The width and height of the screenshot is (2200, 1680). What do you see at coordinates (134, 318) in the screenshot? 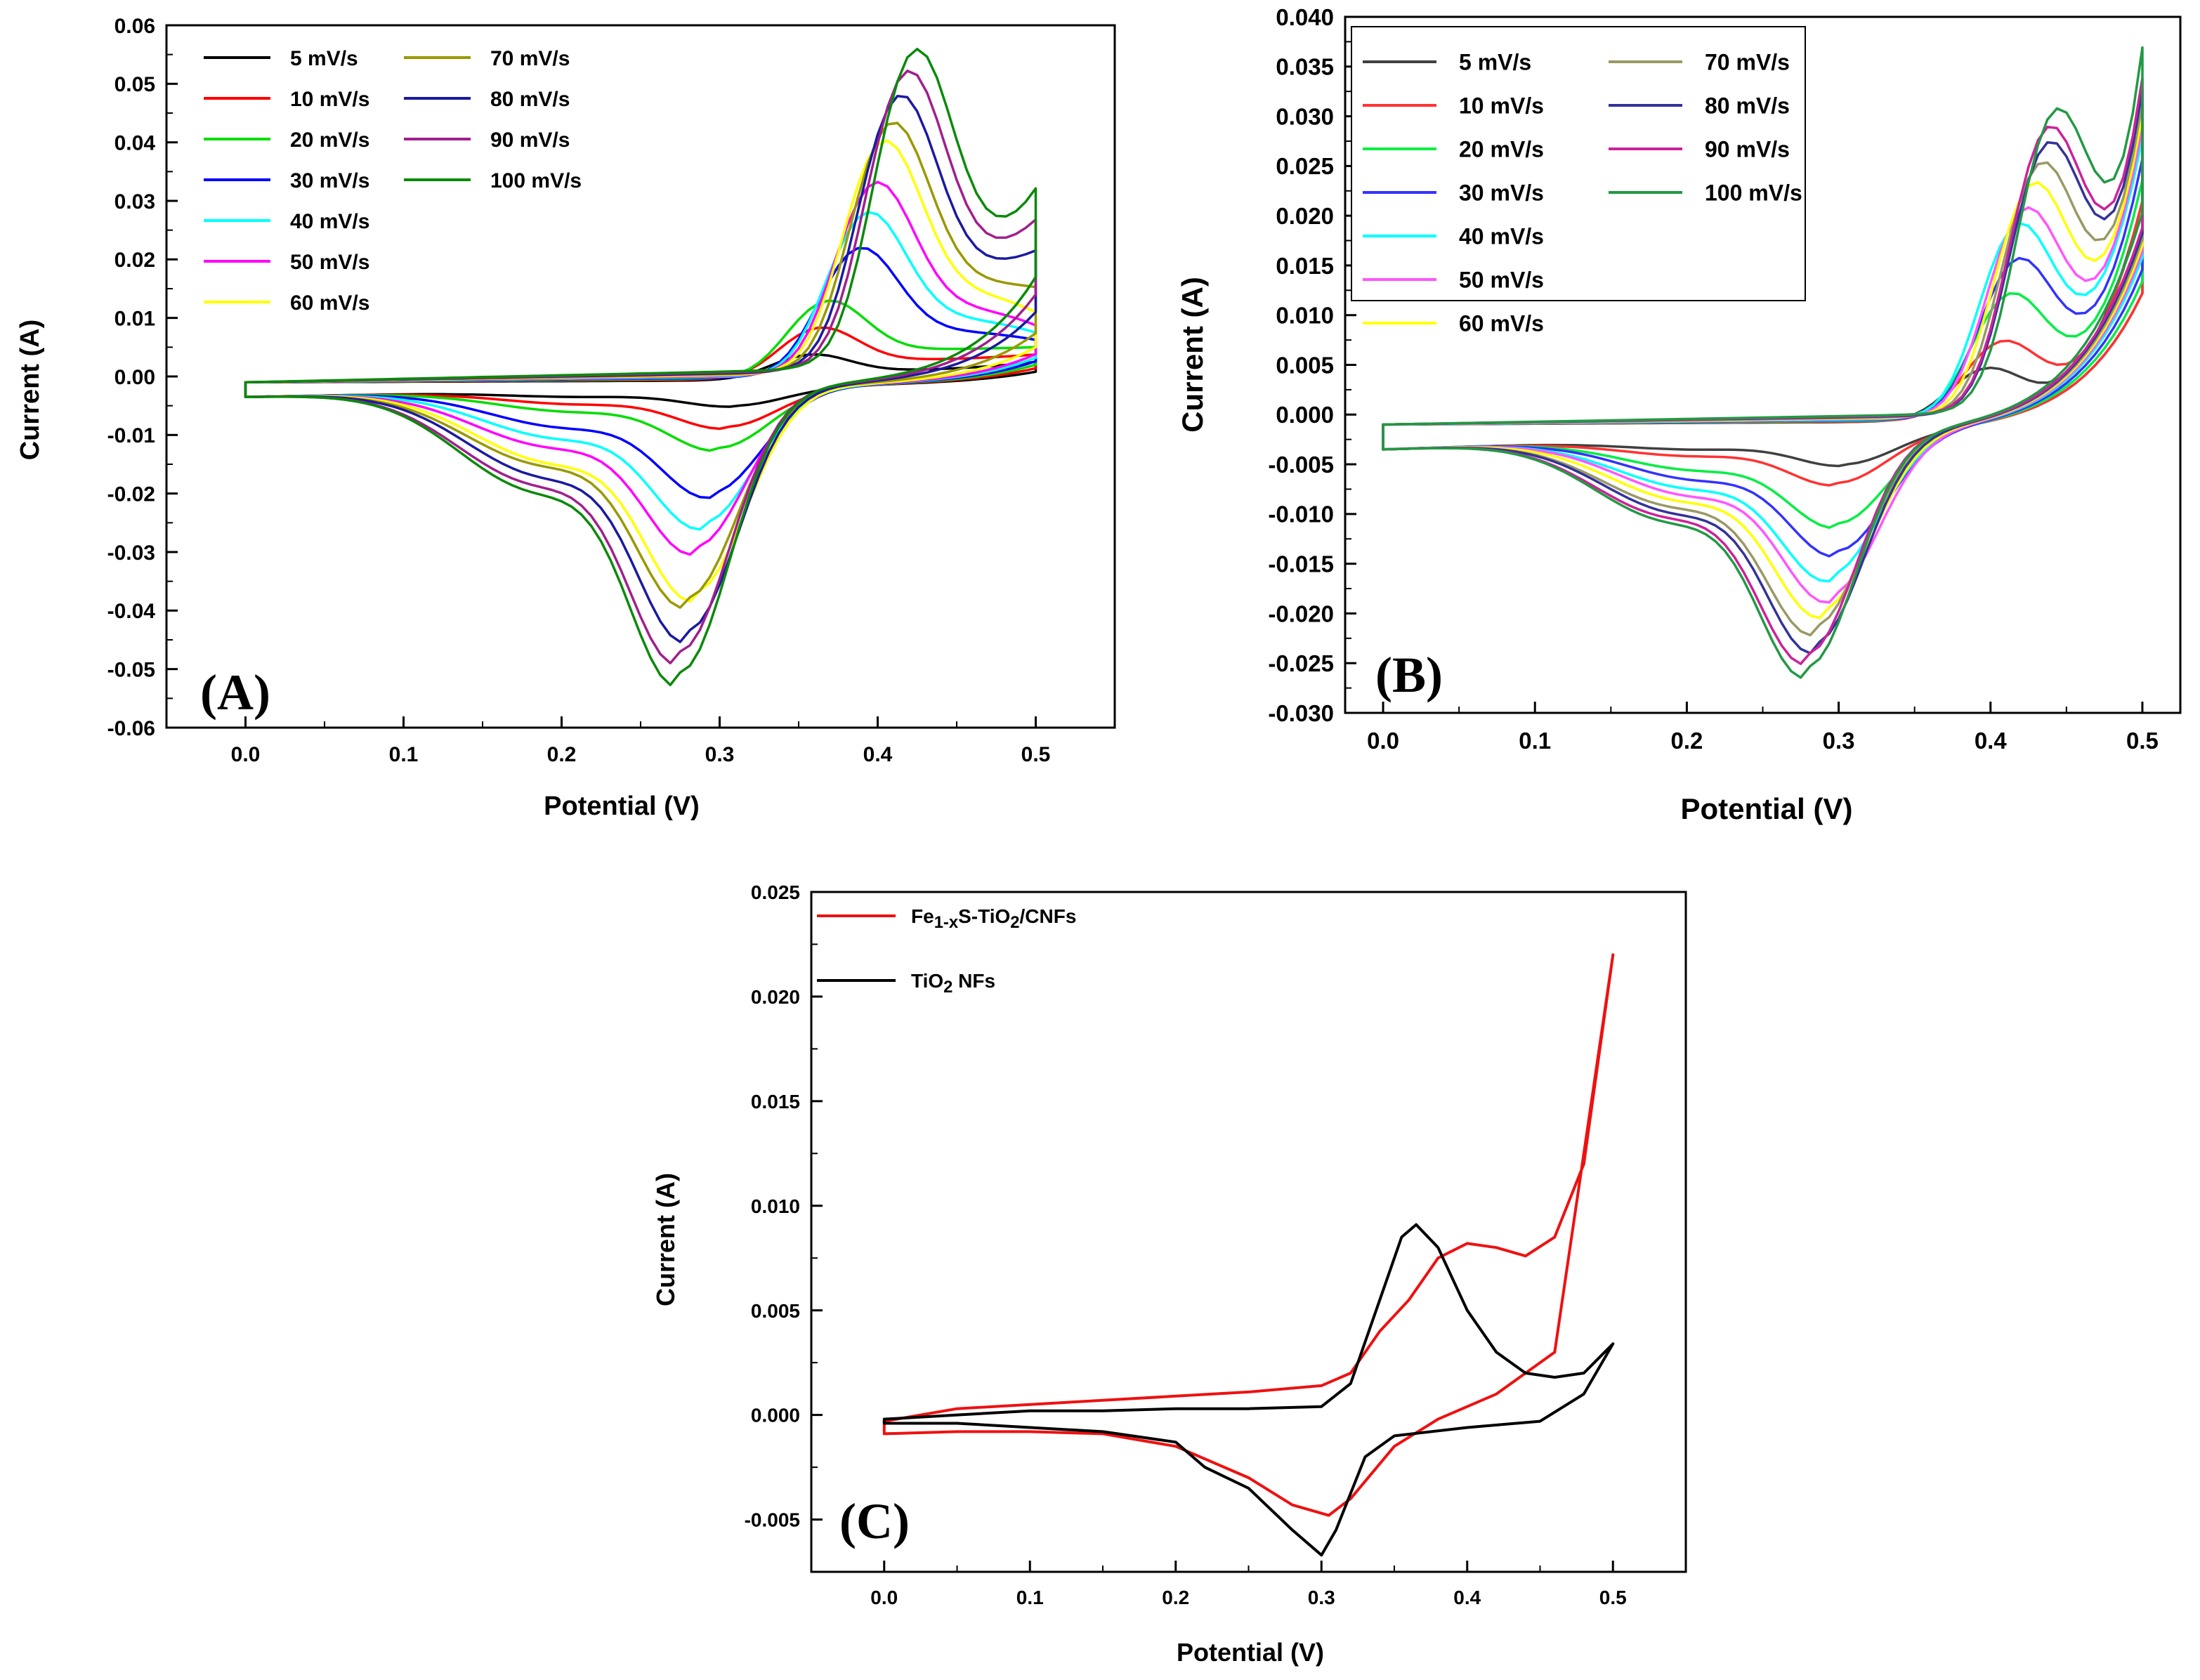
I see `y-tick-label: 0.01` at bounding box center [134, 318].